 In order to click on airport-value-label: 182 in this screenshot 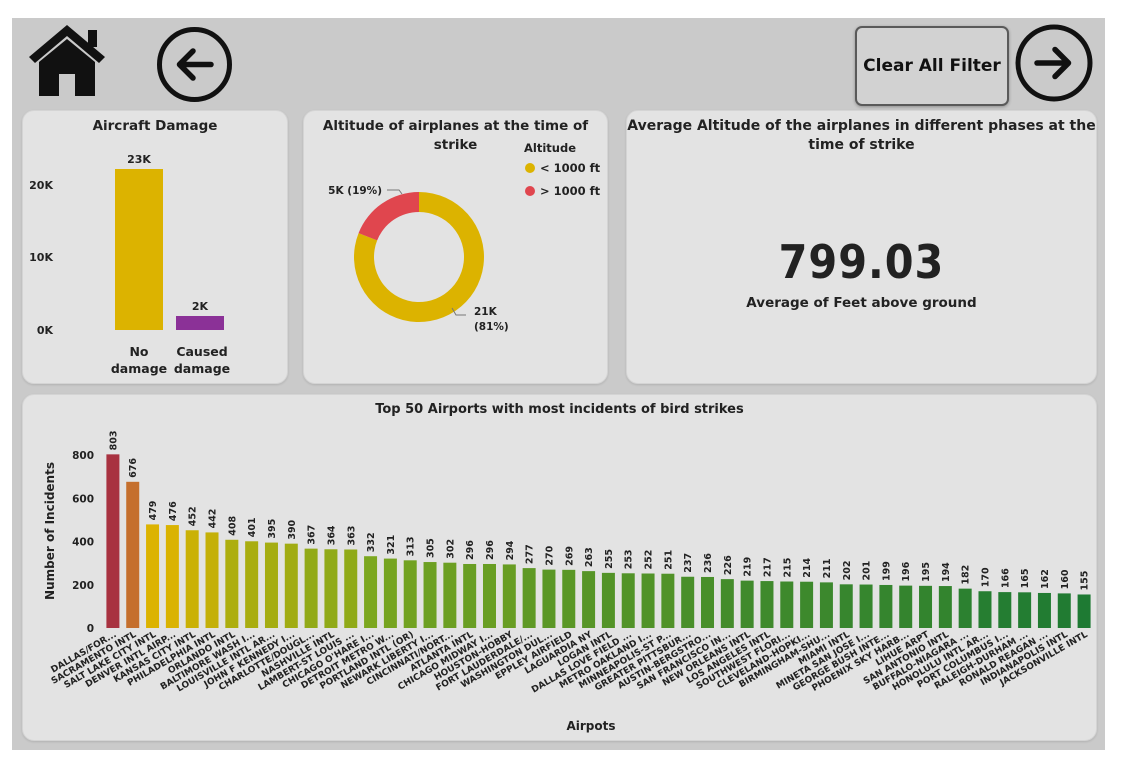, I will do `click(966, 575)`.